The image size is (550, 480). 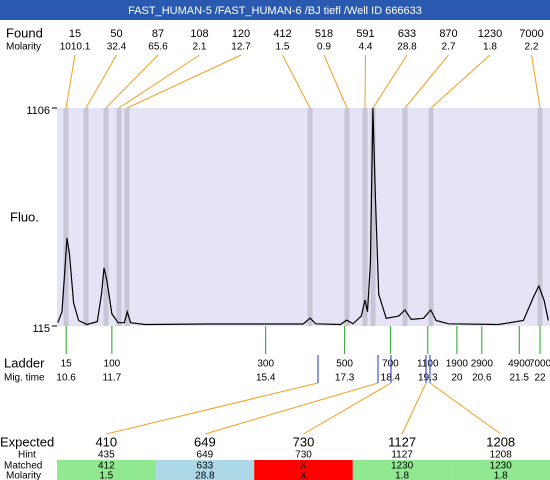 What do you see at coordinates (75, 47) in the screenshot?
I see `found-molarity: 1010.1` at bounding box center [75, 47].